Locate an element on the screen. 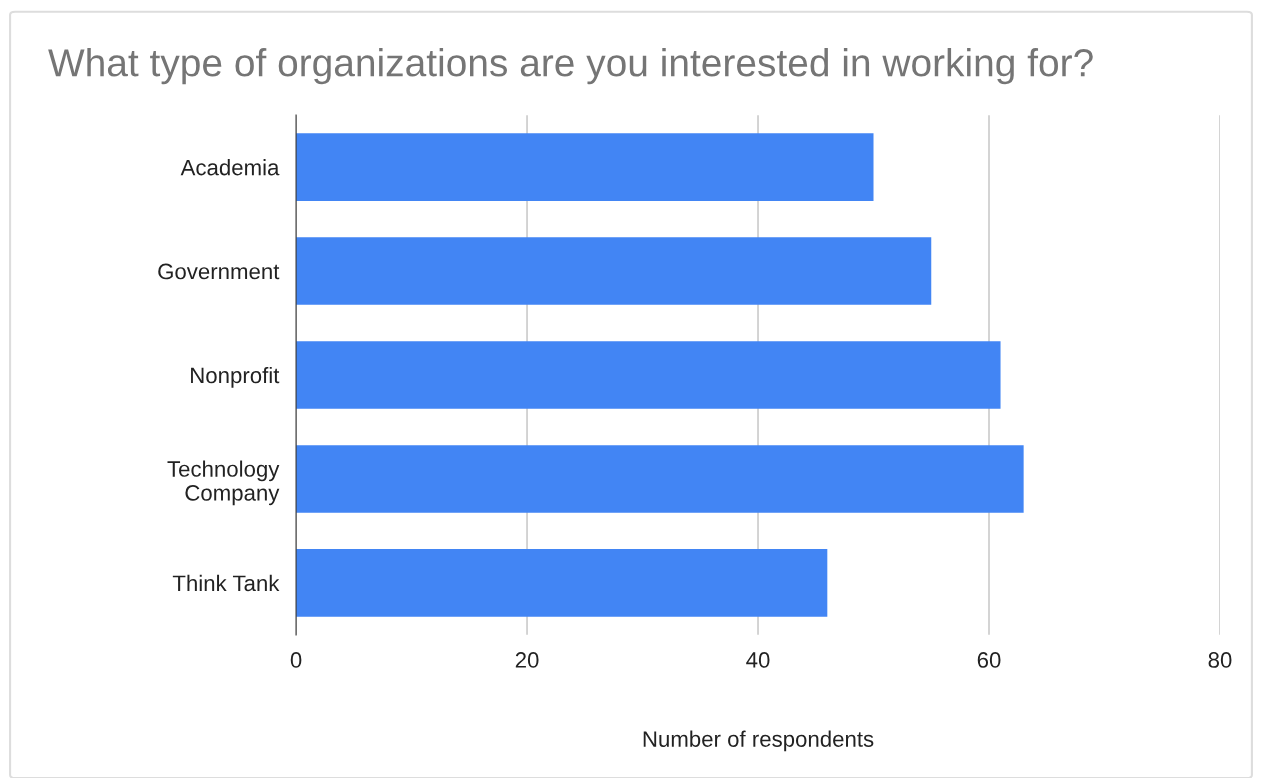  x-tick-label: 20 is located at coordinates (527, 660).